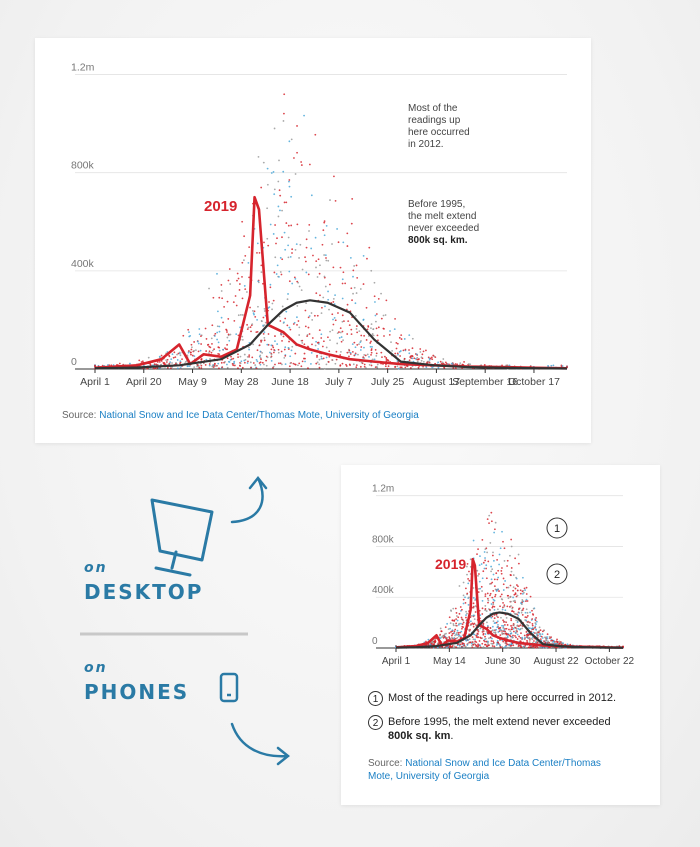 The image size is (700, 847). Describe the element at coordinates (375, 698) in the screenshot. I see `note-1-number: 1` at that location.